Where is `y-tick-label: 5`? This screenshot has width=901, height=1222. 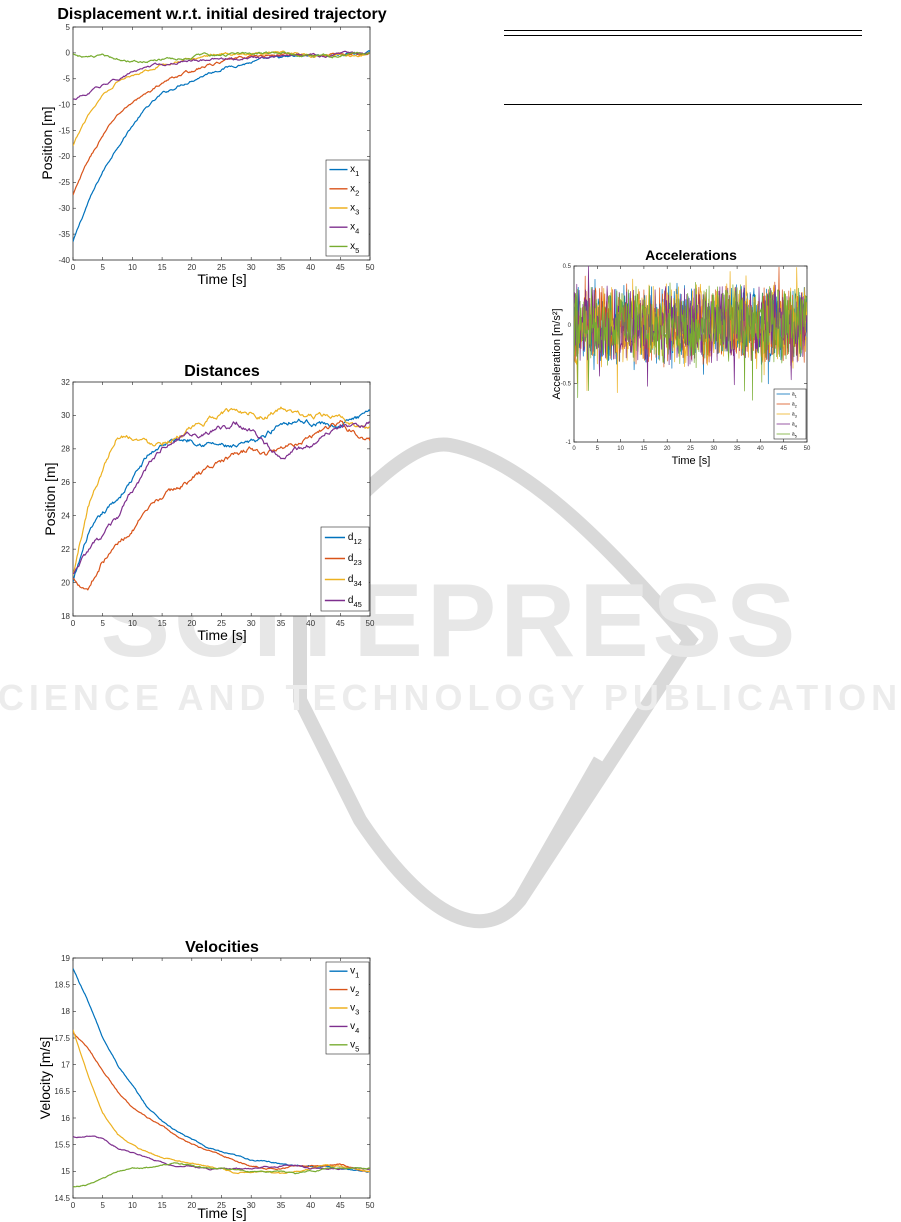 y-tick-label: 5 is located at coordinates (68, 27).